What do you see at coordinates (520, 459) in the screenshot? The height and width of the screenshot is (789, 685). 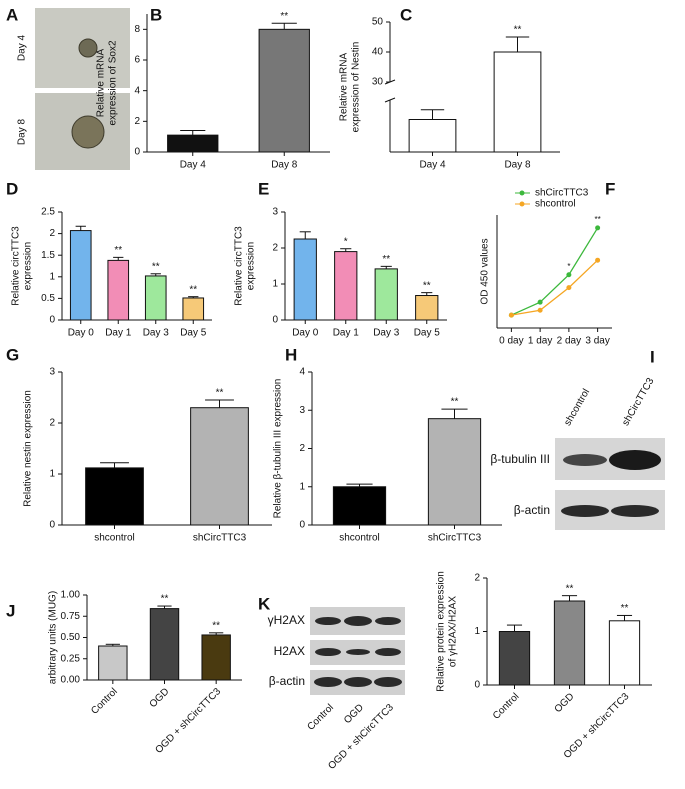 I see `row-label: β-tubulin III` at bounding box center [520, 459].